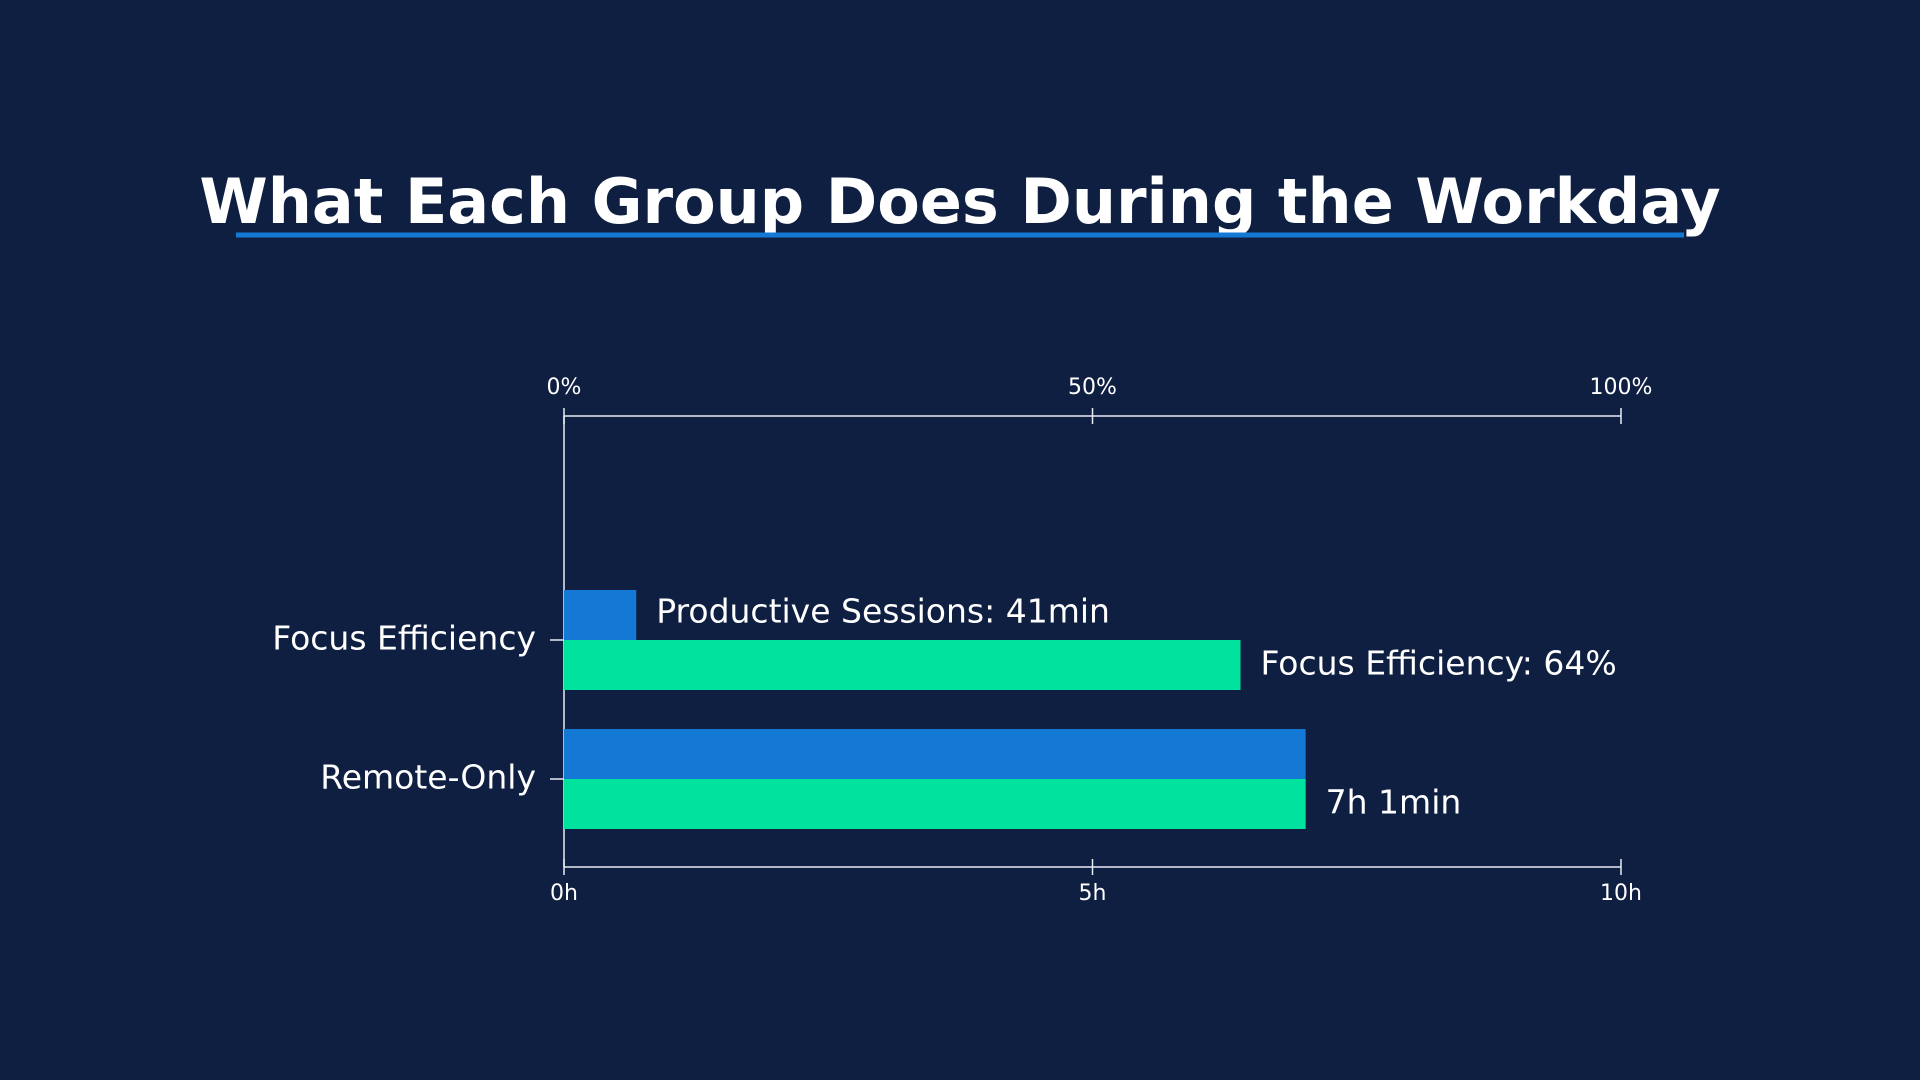 The width and height of the screenshot is (1920, 1080). I want to click on value-label: 7h 1min, so click(1394, 802).